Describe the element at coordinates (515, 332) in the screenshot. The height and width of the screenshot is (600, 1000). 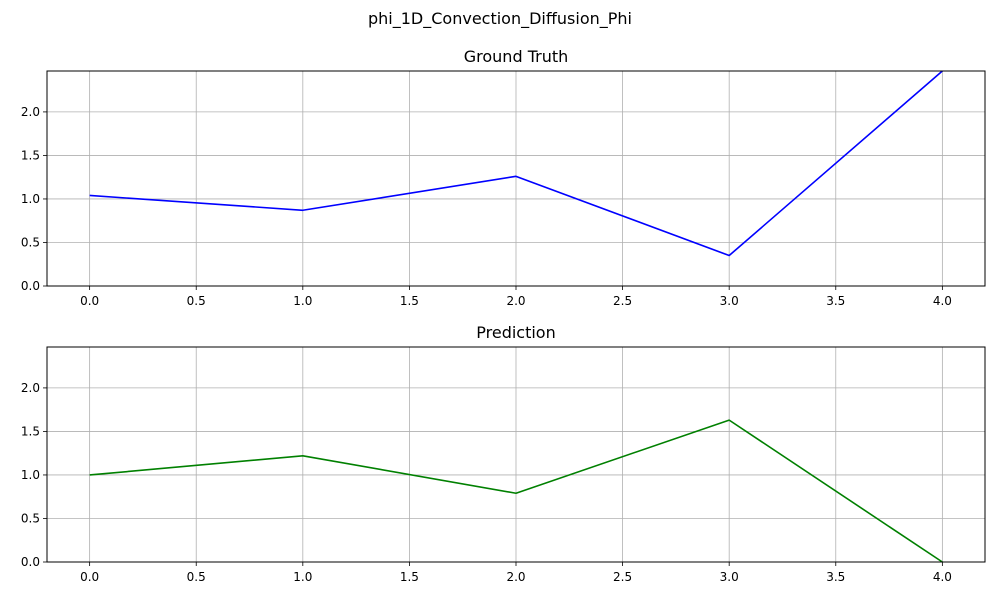
I see `prediction-title: Prediction` at that location.